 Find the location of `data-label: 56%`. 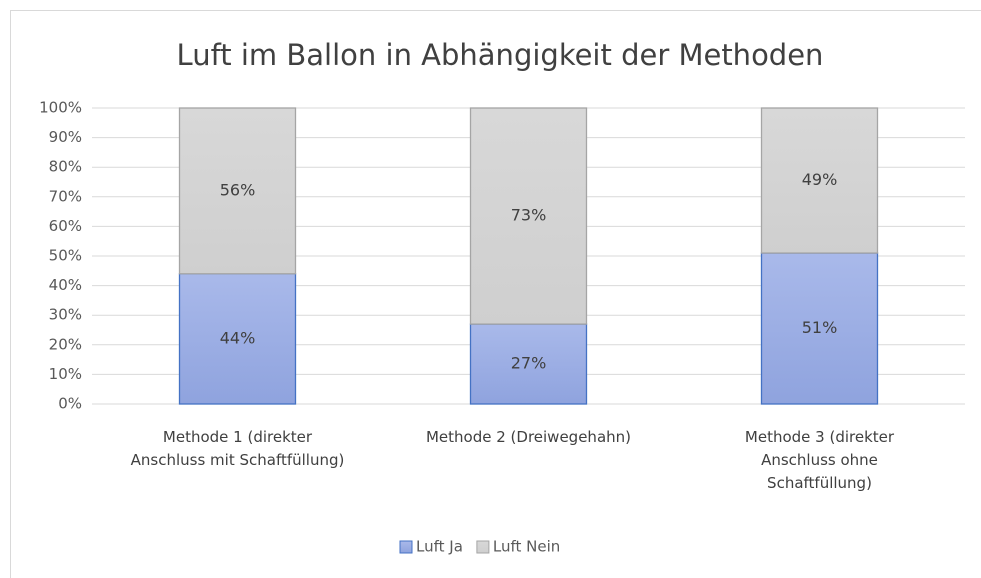

data-label: 56% is located at coordinates (238, 189).